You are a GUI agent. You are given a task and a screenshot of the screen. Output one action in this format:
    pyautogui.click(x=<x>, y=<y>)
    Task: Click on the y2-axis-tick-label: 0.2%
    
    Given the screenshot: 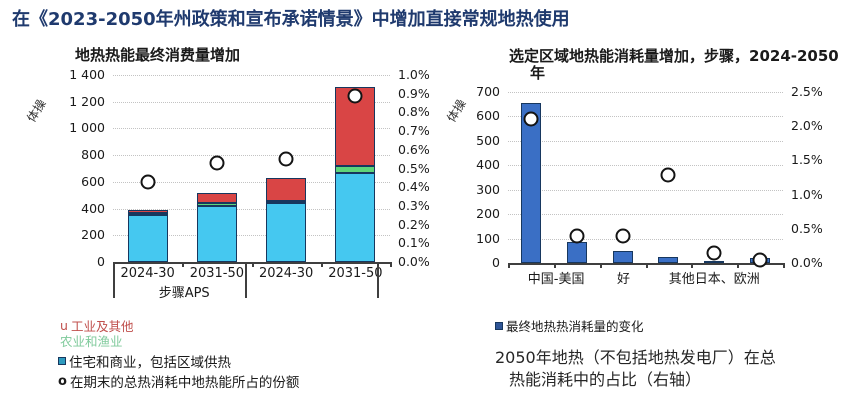 What is the action you would take?
    pyautogui.click(x=414, y=224)
    